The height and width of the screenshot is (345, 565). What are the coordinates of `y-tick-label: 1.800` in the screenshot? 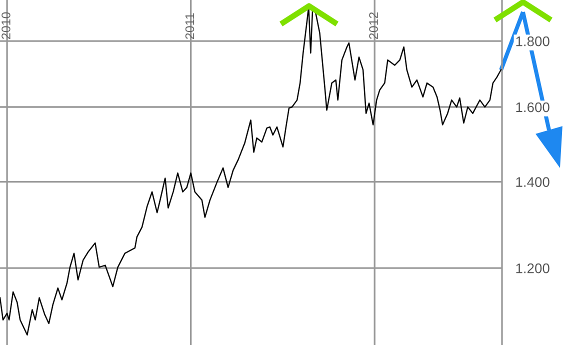 It's located at (533, 41).